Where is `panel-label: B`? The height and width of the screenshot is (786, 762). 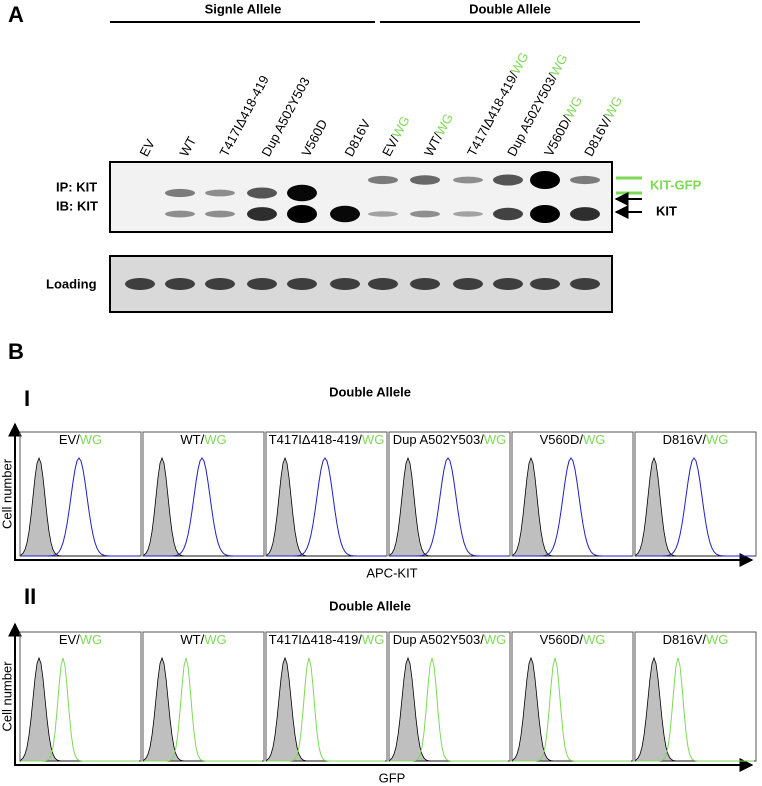 panel-label: B is located at coordinates (16, 351).